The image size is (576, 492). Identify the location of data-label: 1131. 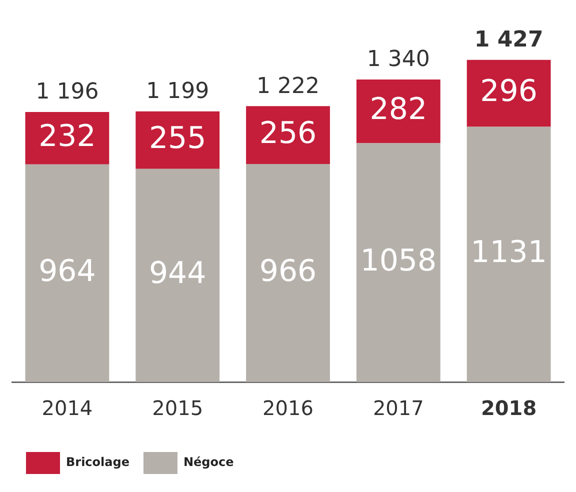
(508, 252).